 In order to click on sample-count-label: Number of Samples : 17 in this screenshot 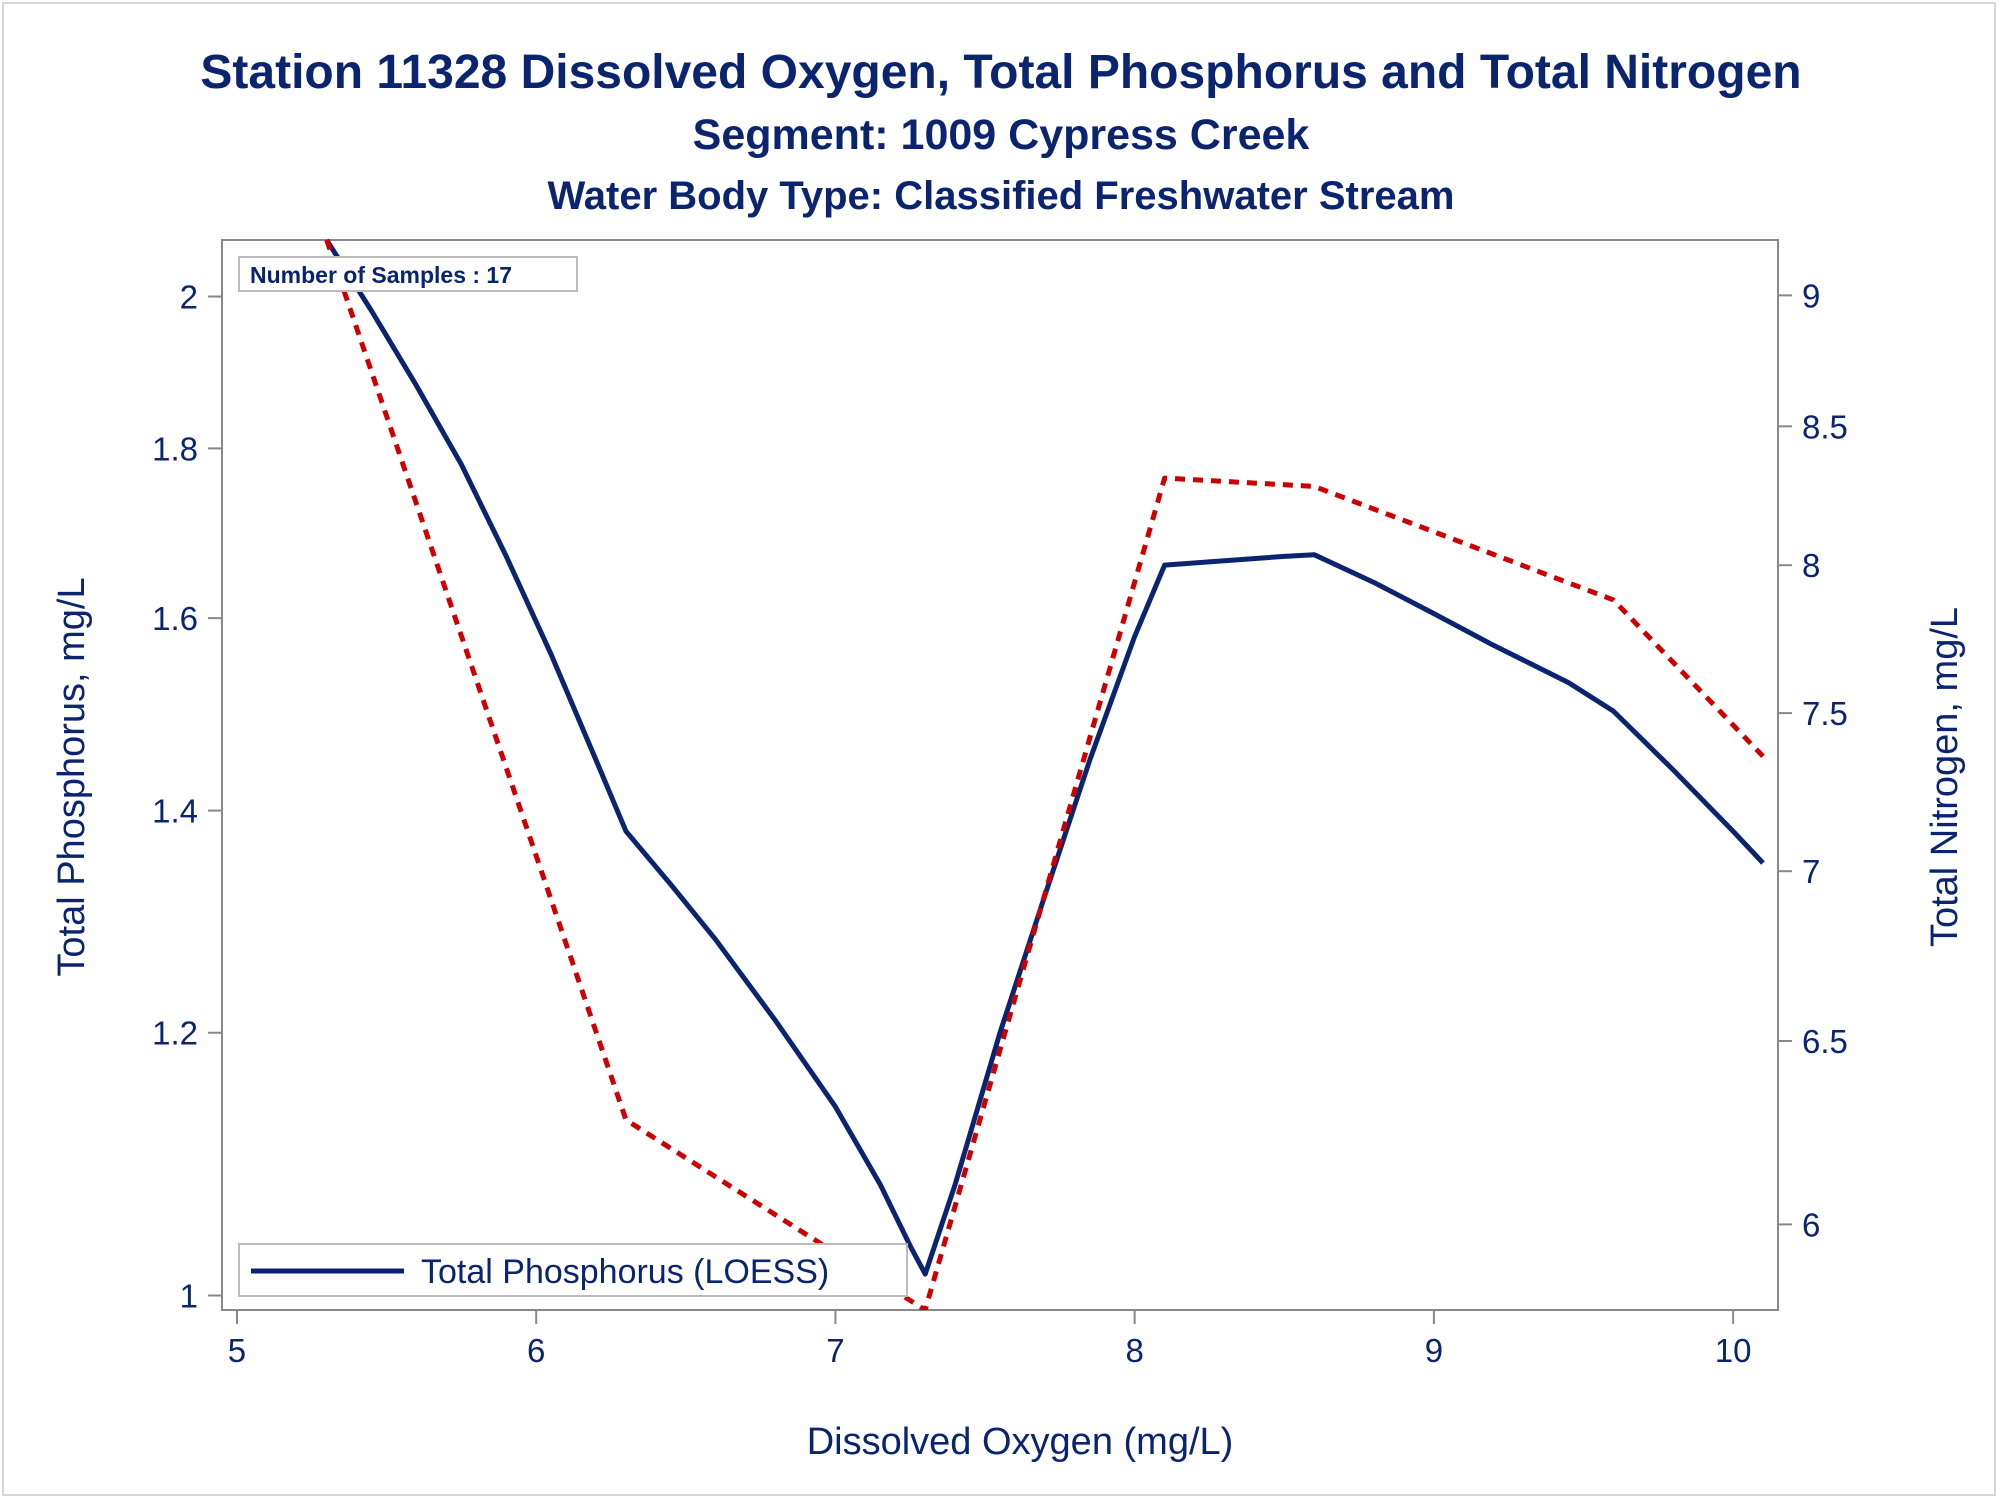, I will do `click(381, 275)`.